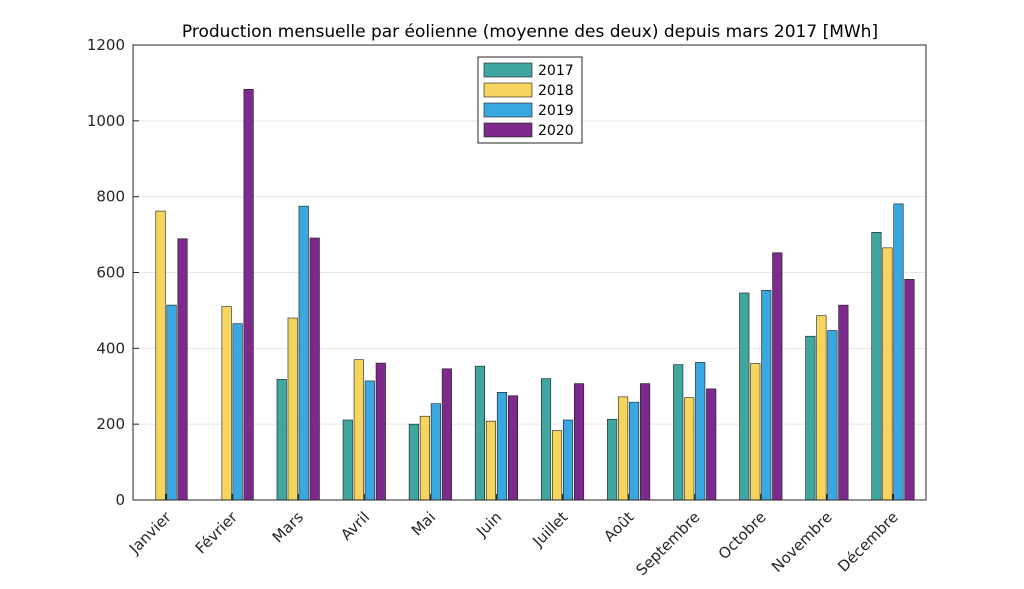  What do you see at coordinates (556, 111) in the screenshot?
I see `legend-label-2019: 2019` at bounding box center [556, 111].